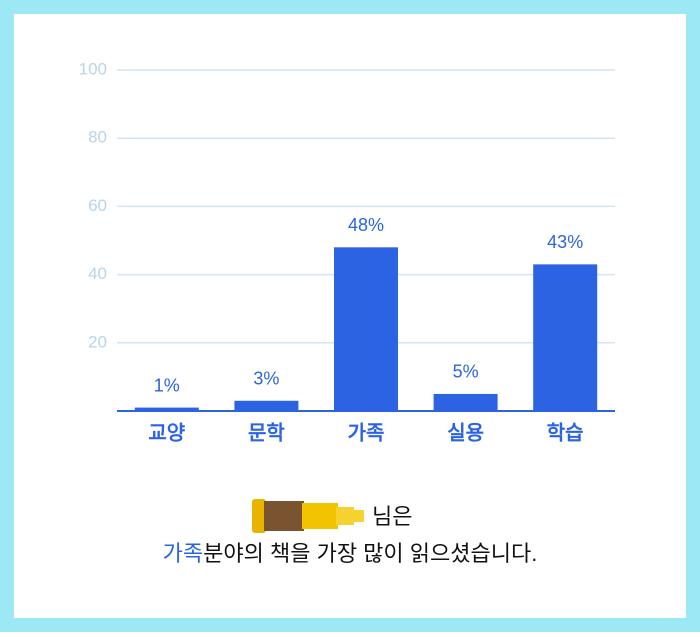 The image size is (700, 637). Describe the element at coordinates (97, 341) in the screenshot. I see `y-tick-label: 20` at that location.